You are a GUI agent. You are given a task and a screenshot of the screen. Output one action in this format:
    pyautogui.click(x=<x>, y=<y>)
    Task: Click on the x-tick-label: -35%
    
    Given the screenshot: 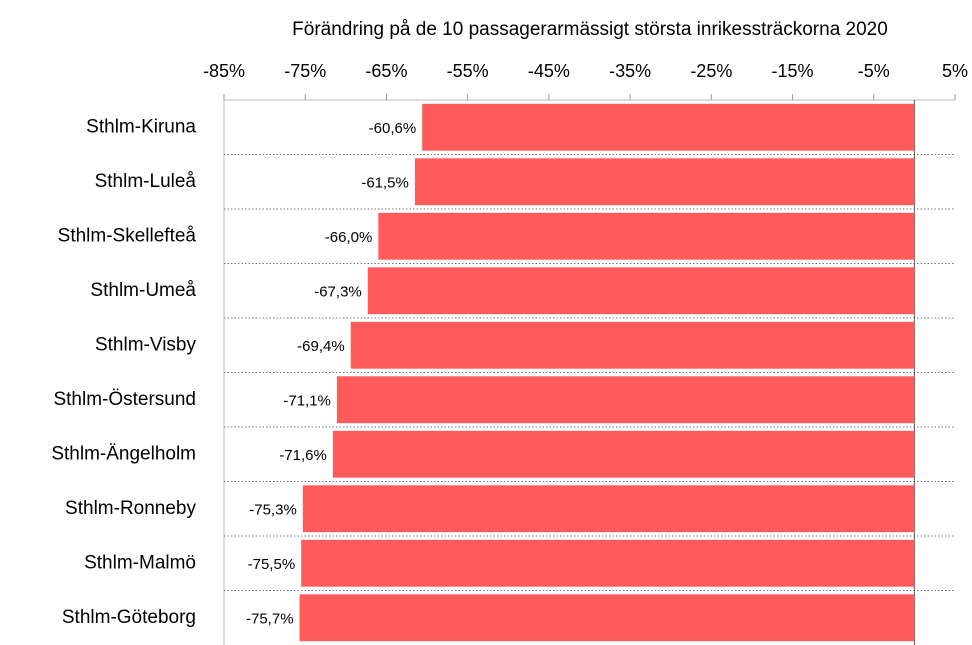 What is the action you would take?
    pyautogui.click(x=630, y=71)
    